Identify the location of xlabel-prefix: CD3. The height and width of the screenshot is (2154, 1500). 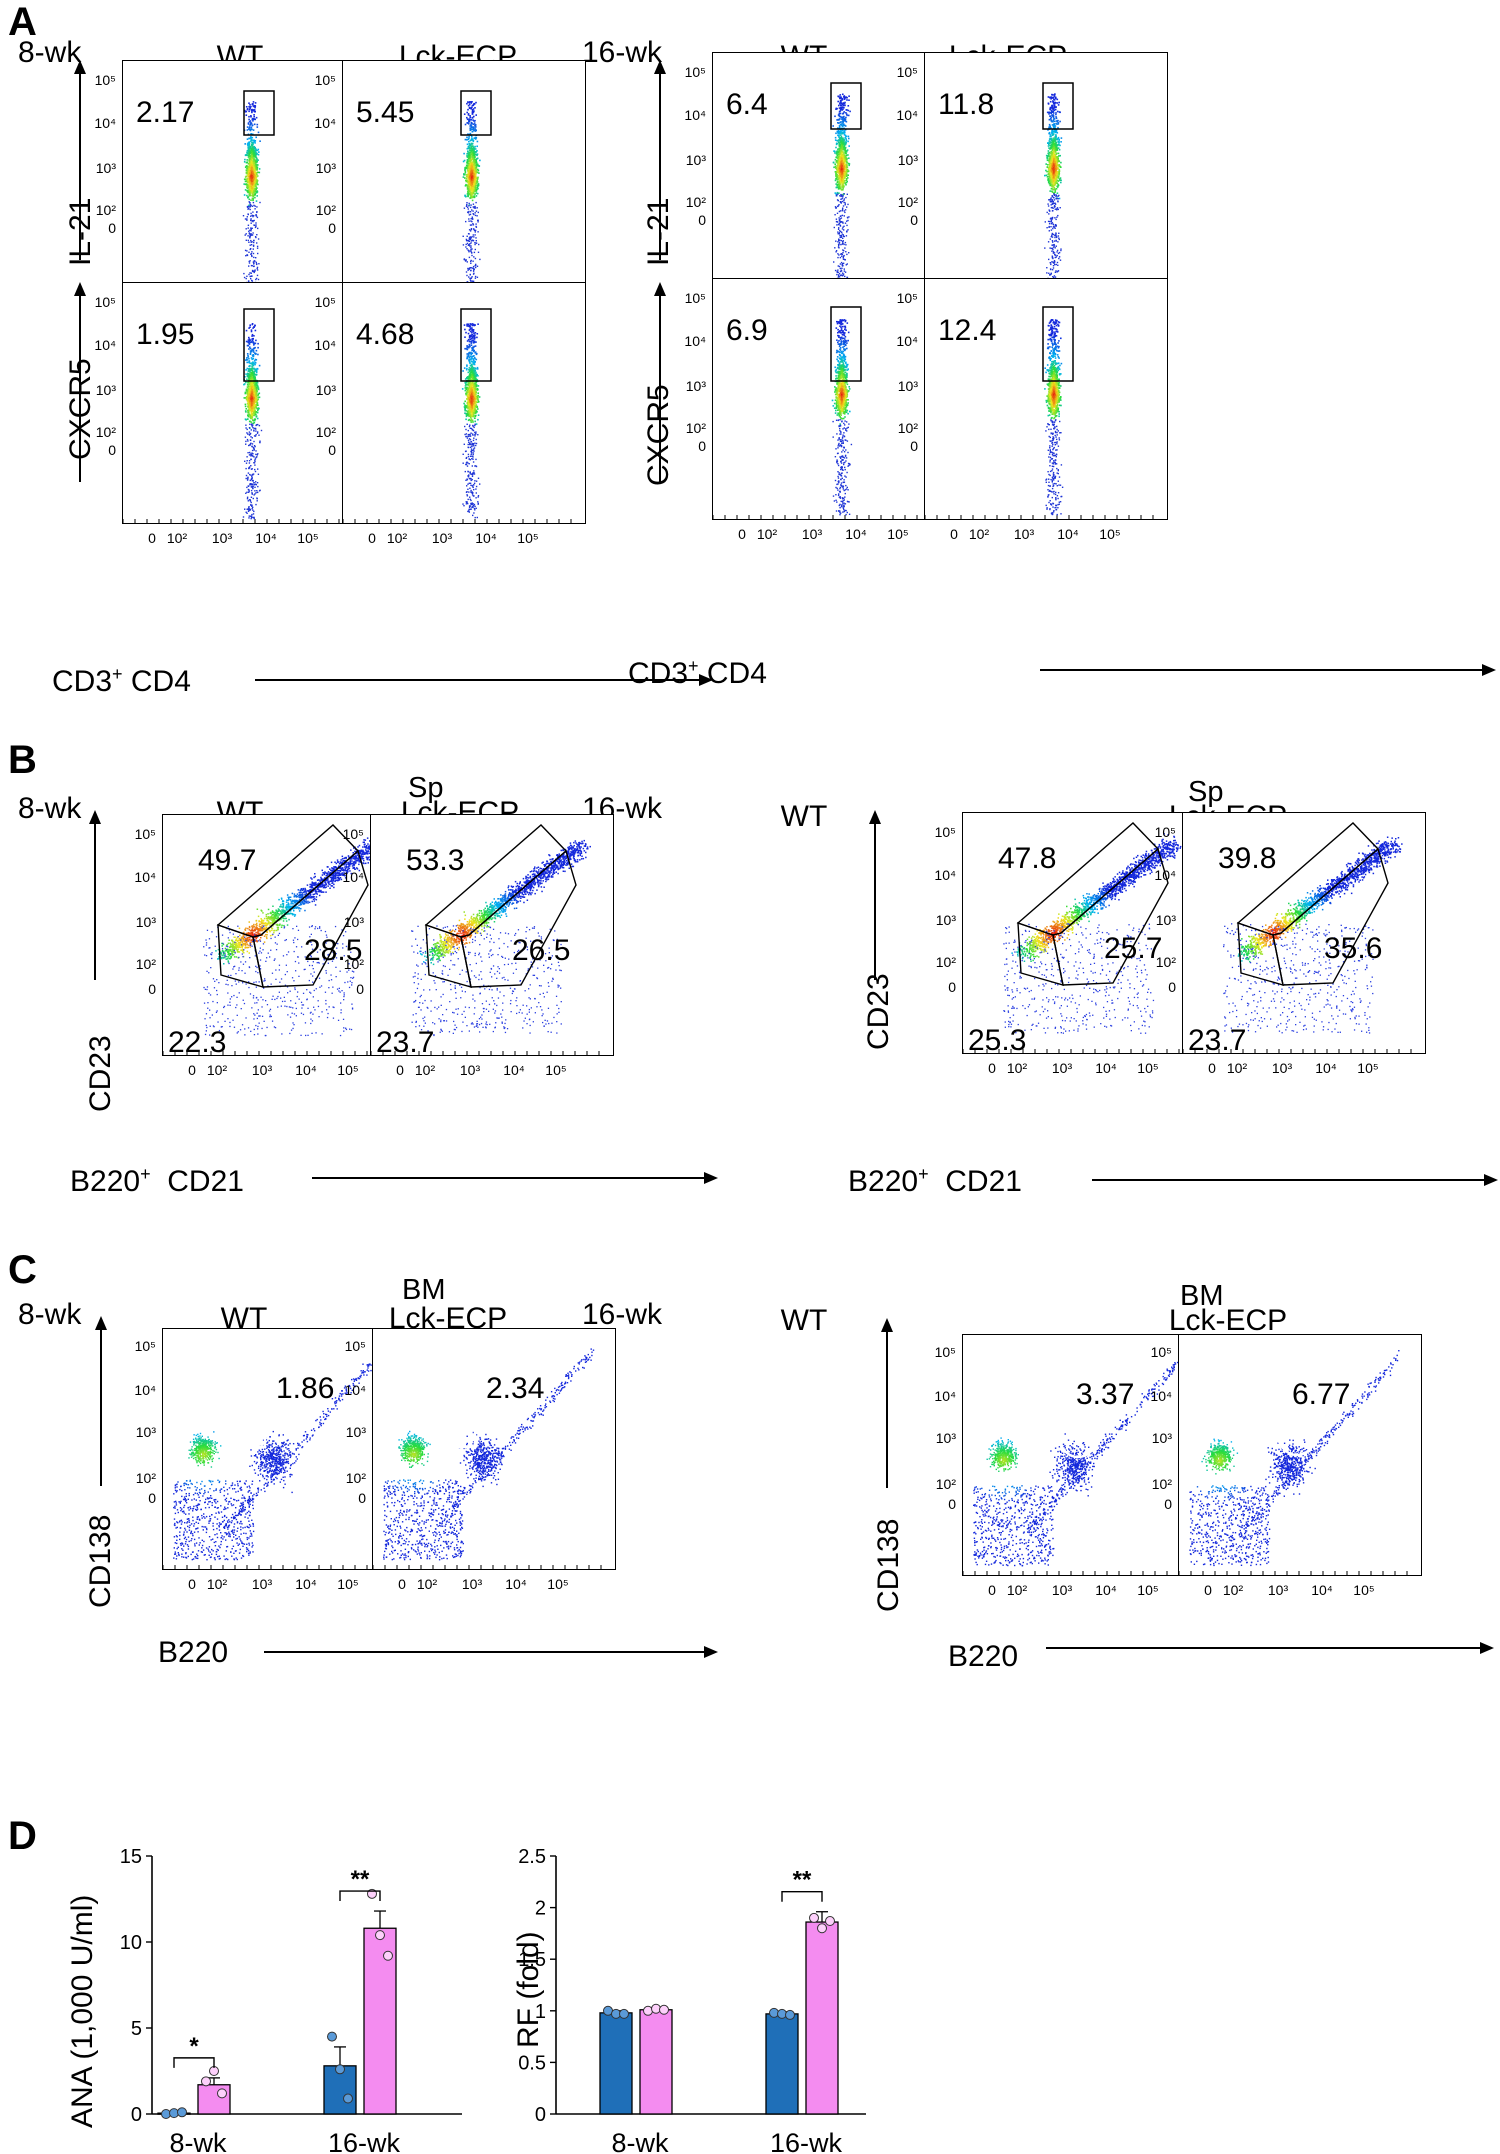
(658, 673).